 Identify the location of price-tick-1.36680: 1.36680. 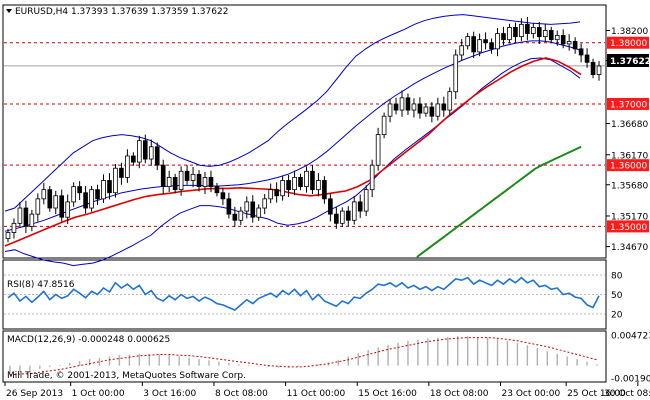
(629, 125).